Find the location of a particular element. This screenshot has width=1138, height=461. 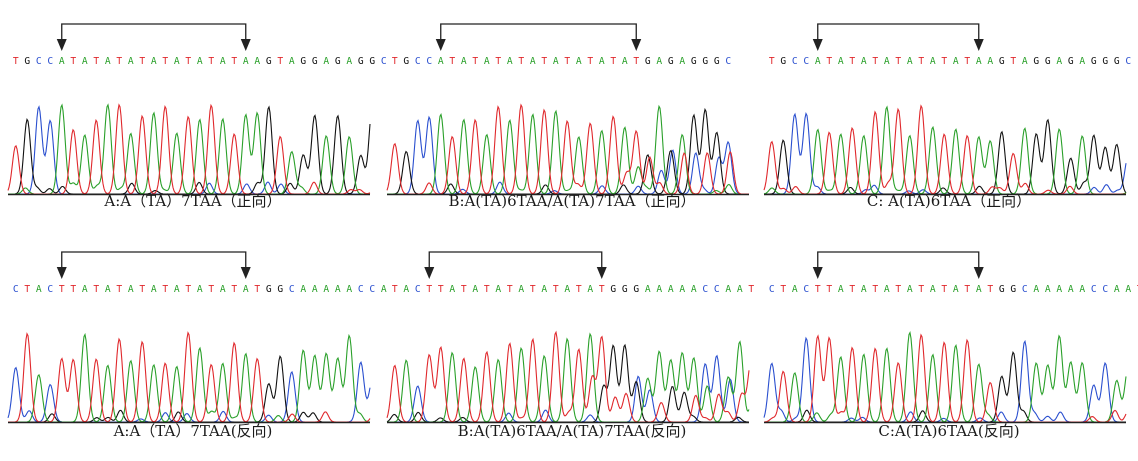

arrow-left-down is located at coordinates (61, 45).